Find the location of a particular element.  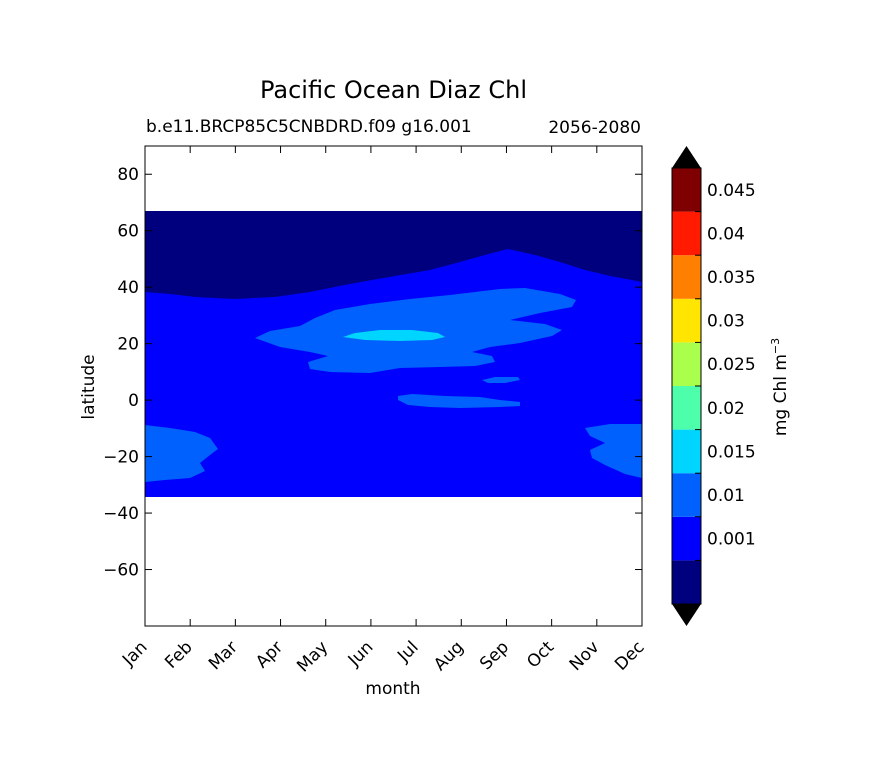

contour-level-below-0.001 is located at coordinates (393, 255).